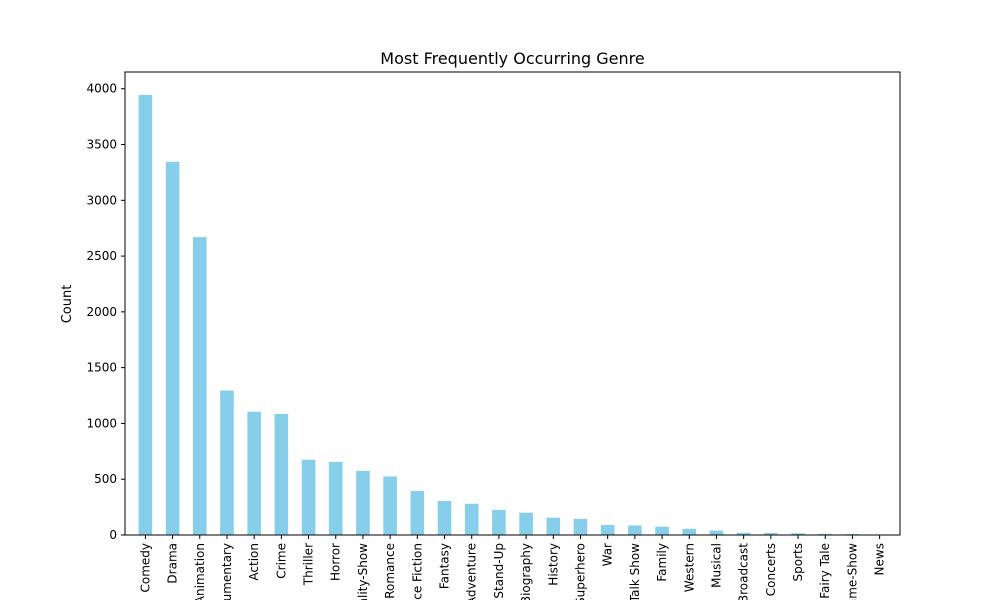 This screenshot has width=1000, height=604. What do you see at coordinates (101, 145) in the screenshot?
I see `y-tick-label-7: 3500` at bounding box center [101, 145].